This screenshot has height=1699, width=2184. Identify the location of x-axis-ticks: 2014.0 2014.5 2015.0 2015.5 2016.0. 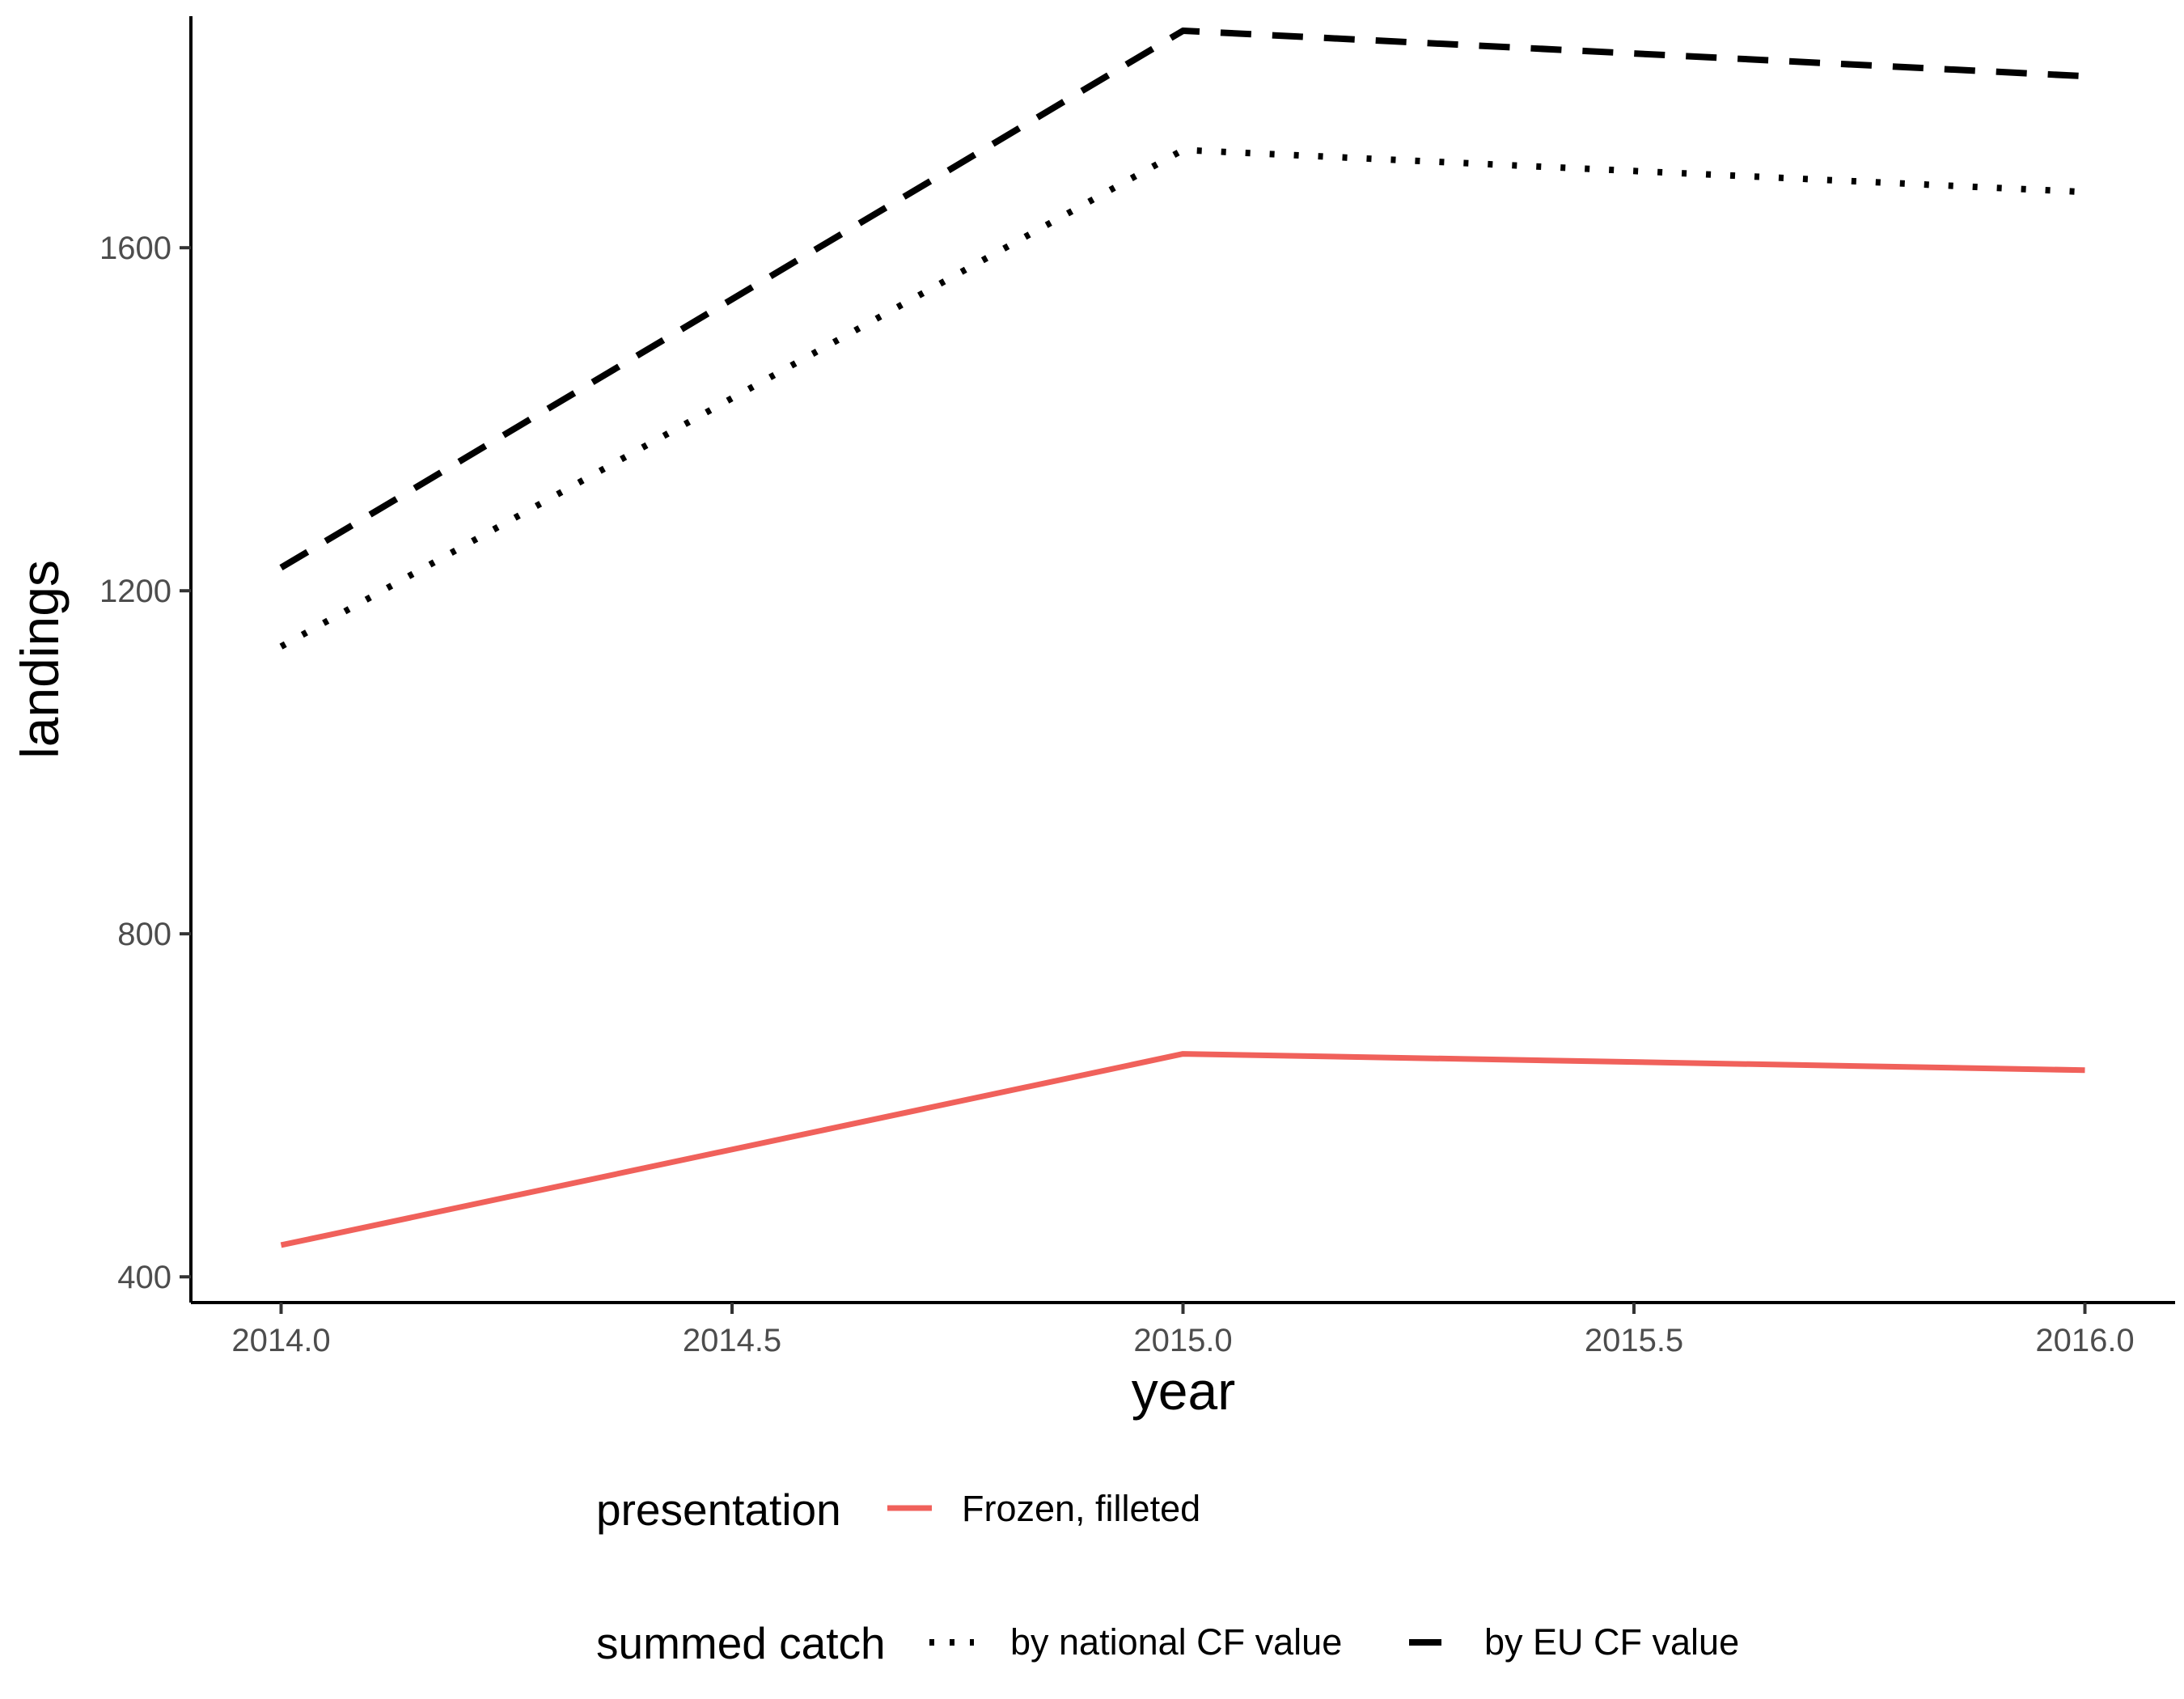
(1183, 1330).